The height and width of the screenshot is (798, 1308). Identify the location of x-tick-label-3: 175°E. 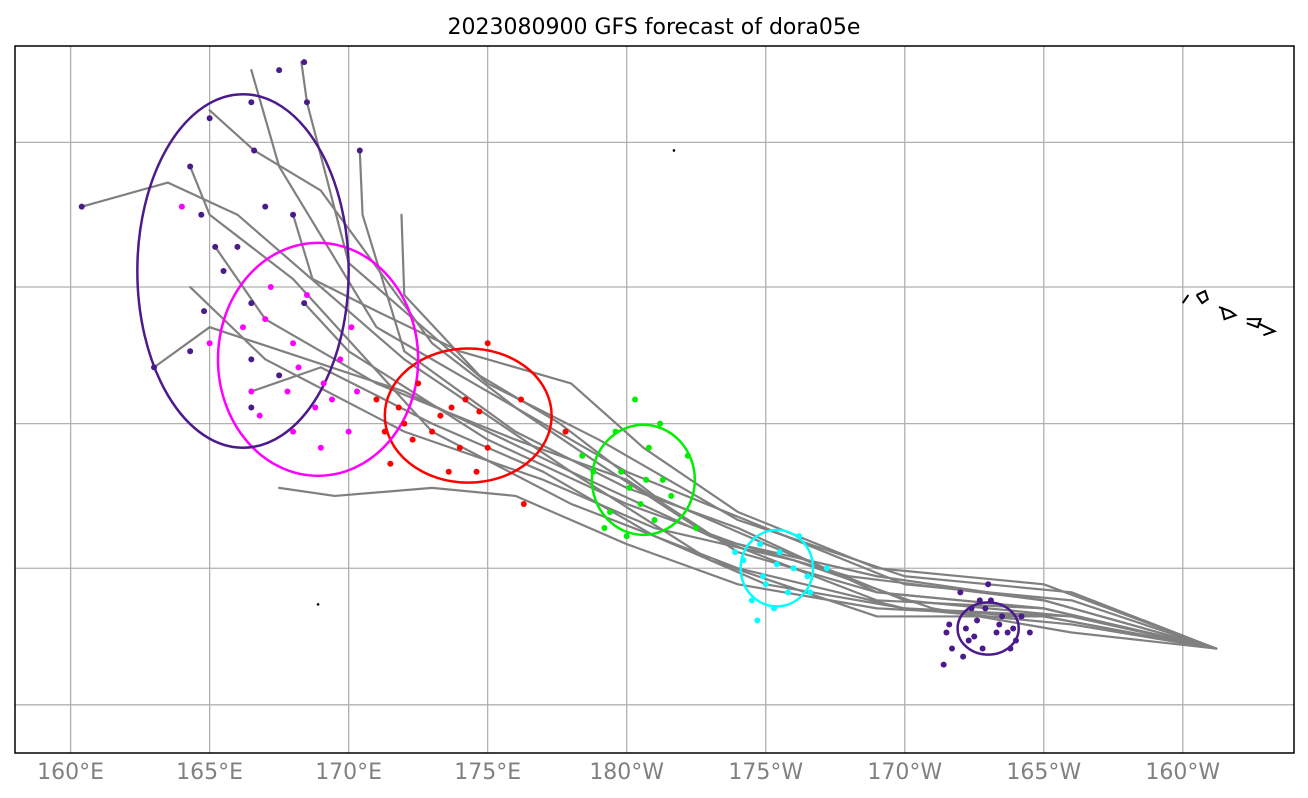
(487, 772).